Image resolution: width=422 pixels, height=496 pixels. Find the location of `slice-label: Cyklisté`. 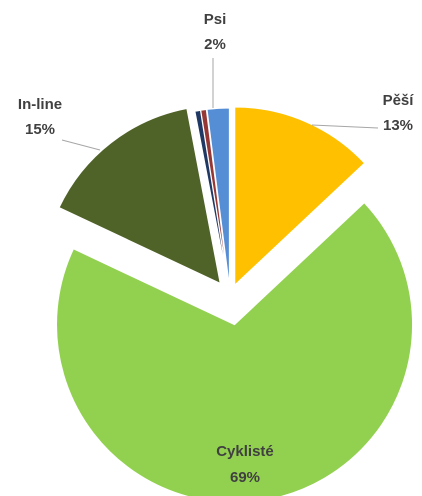

slice-label: Cyklisté is located at coordinates (245, 451).